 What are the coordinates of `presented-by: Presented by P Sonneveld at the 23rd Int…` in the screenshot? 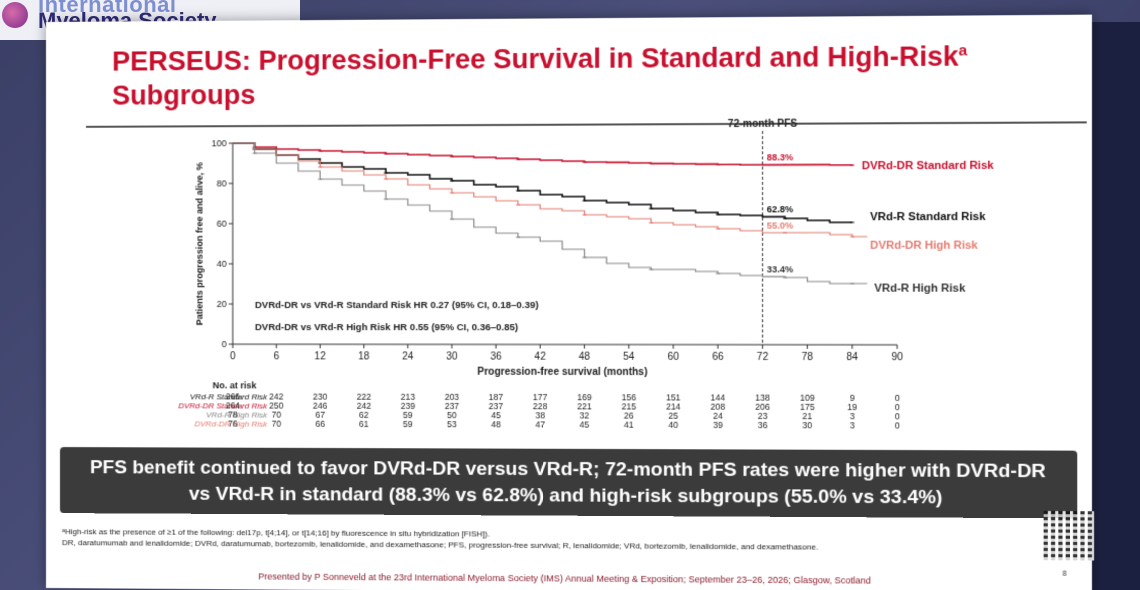 It's located at (569, 578).